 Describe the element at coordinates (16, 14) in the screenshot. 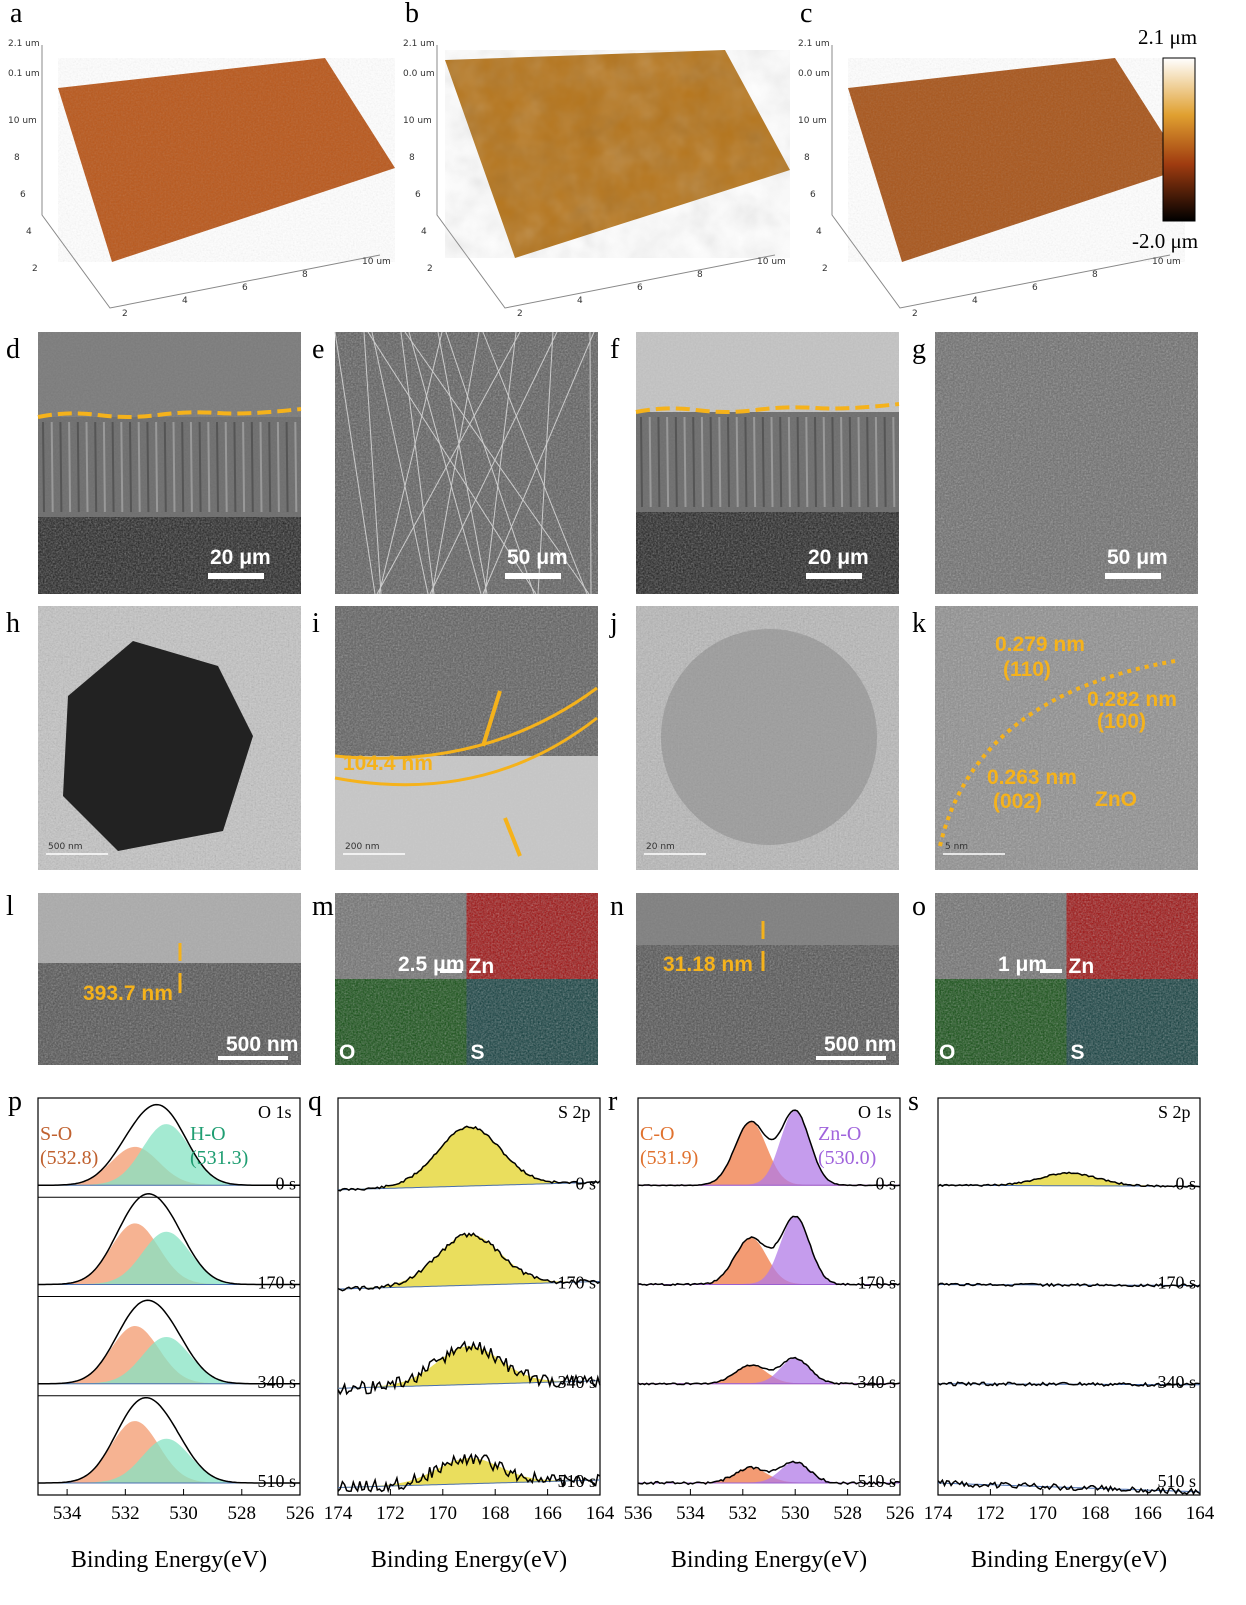

I see `panel-label: a` at that location.